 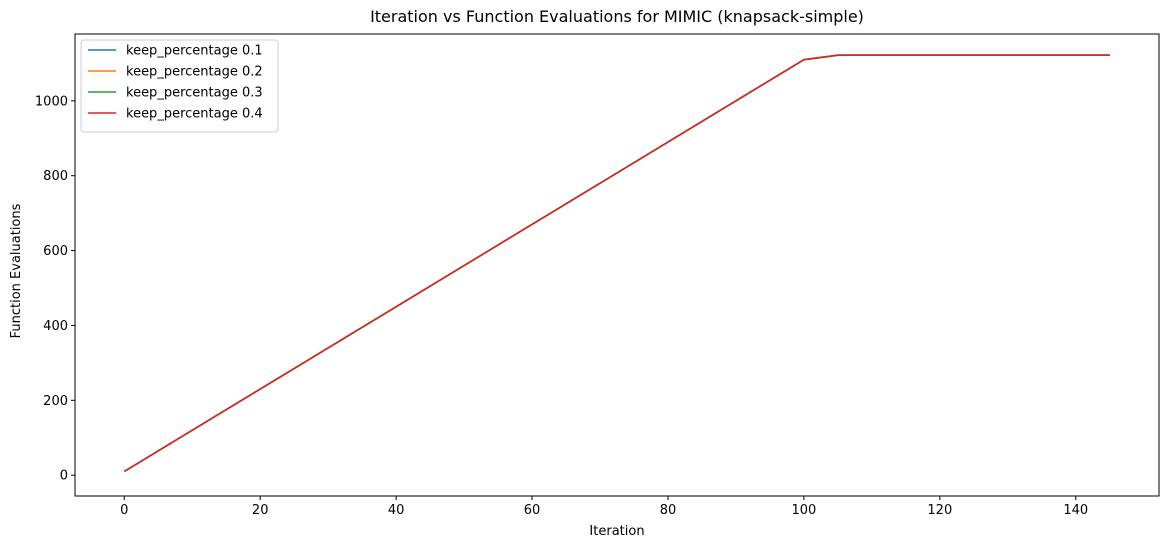 I want to click on y-tick-label: 1000, so click(x=51, y=101).